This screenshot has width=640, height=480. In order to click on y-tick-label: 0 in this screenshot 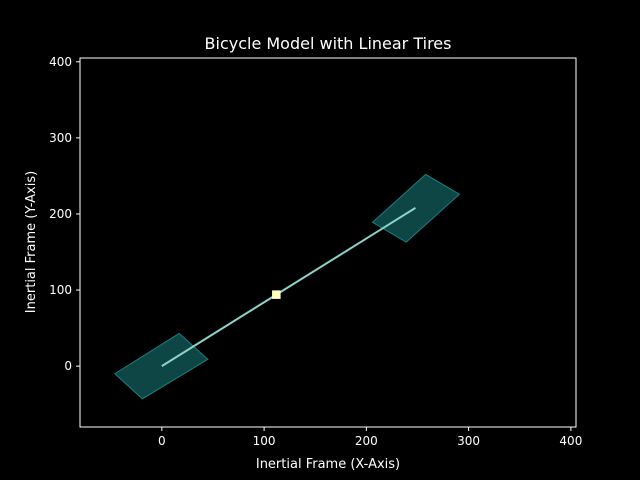, I will do `click(68, 366)`.